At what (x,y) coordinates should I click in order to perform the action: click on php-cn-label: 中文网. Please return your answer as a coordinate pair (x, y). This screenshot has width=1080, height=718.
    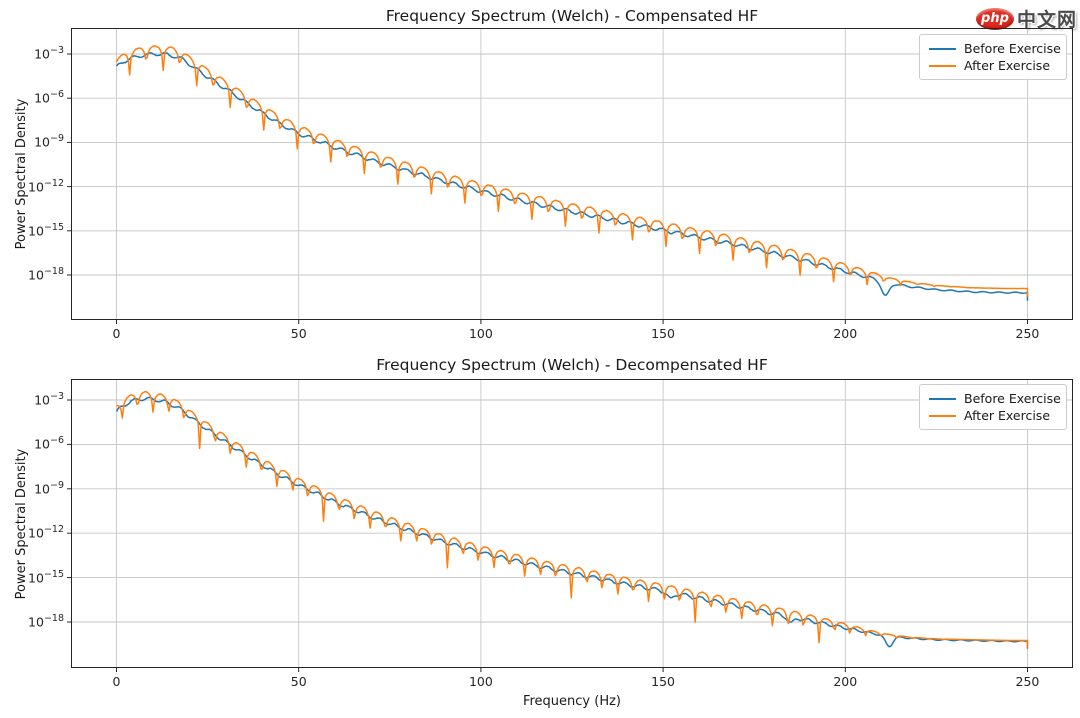
    Looking at the image, I should click on (1046, 20).